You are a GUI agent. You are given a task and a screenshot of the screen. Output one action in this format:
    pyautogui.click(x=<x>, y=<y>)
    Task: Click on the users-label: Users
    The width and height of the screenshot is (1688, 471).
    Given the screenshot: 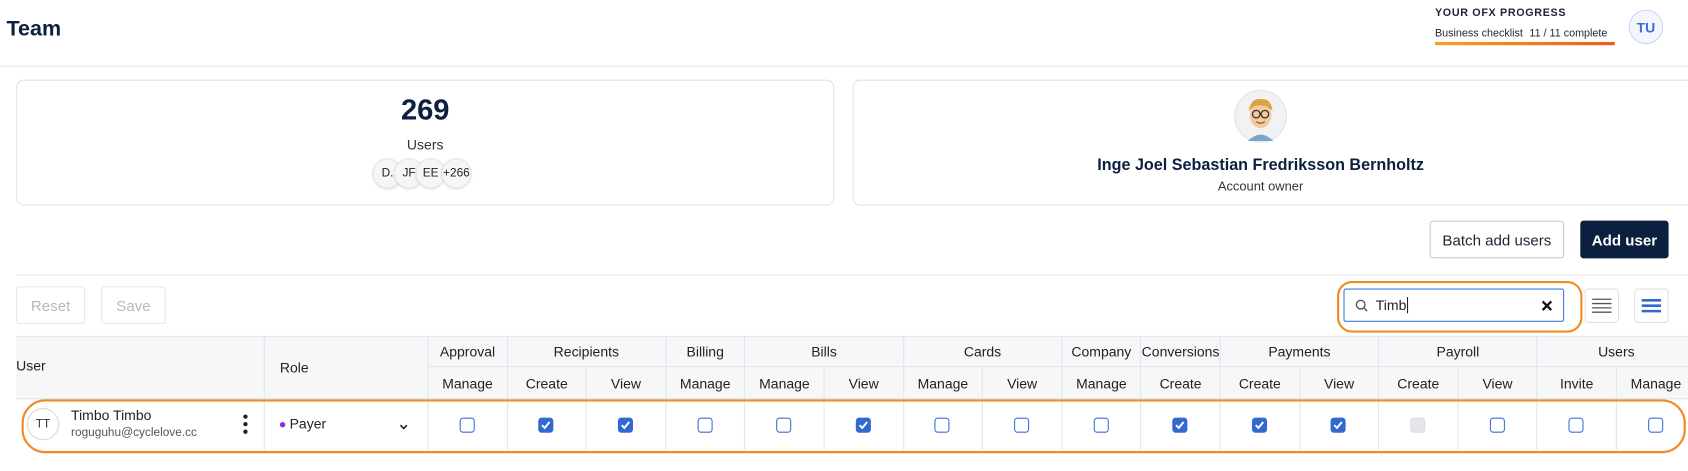 What is the action you would take?
    pyautogui.click(x=425, y=144)
    